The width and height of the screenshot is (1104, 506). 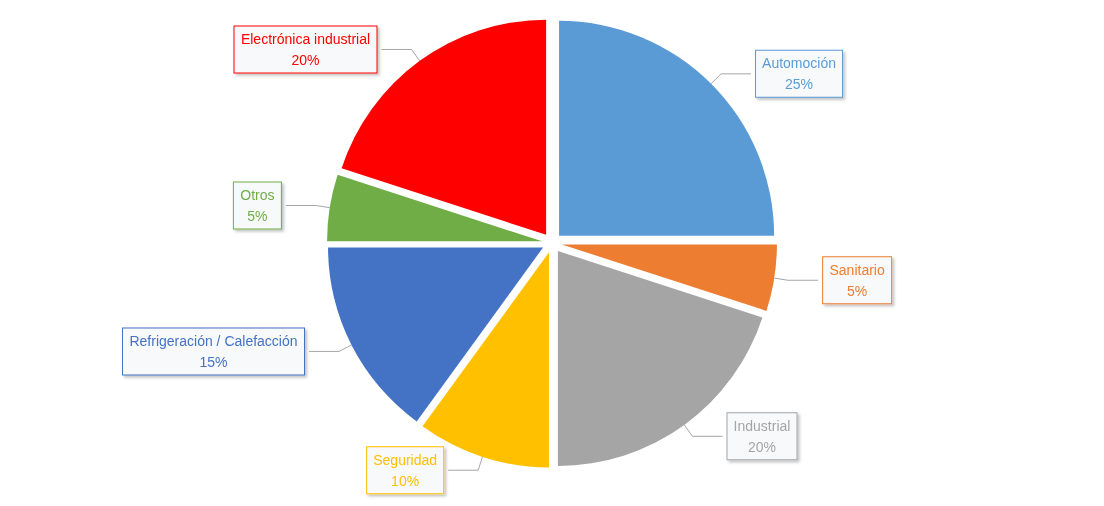 What do you see at coordinates (213, 340) in the screenshot?
I see `slice-label: Refrigeración / Calefacción` at bounding box center [213, 340].